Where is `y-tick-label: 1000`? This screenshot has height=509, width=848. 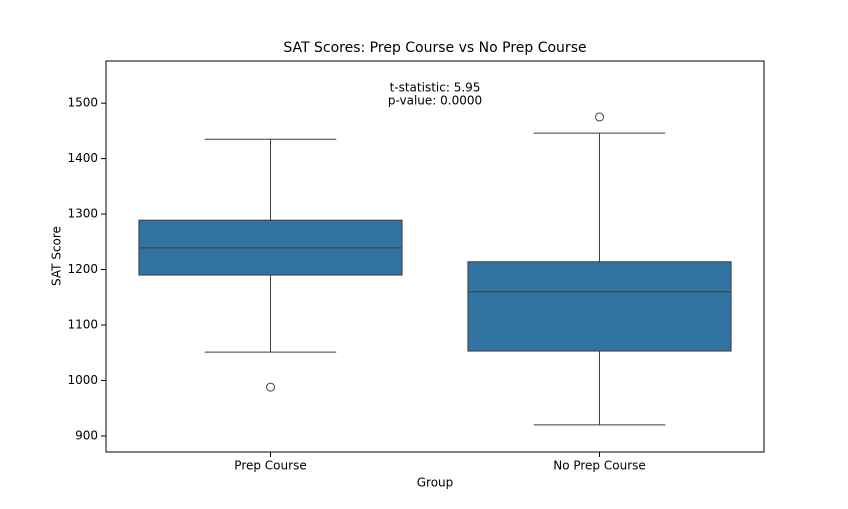
y-tick-label: 1000 is located at coordinates (82, 380).